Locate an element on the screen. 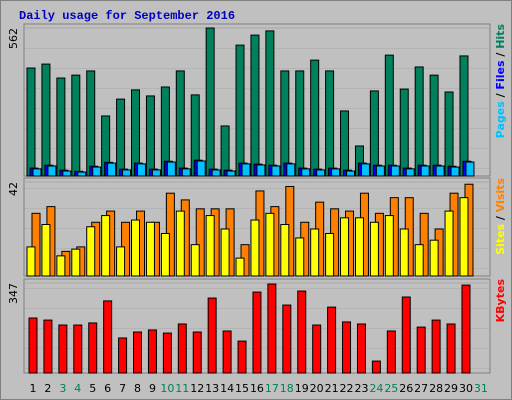 This screenshot has width=512, height=400. y-tick-label: 347 is located at coordinates (13, 293).